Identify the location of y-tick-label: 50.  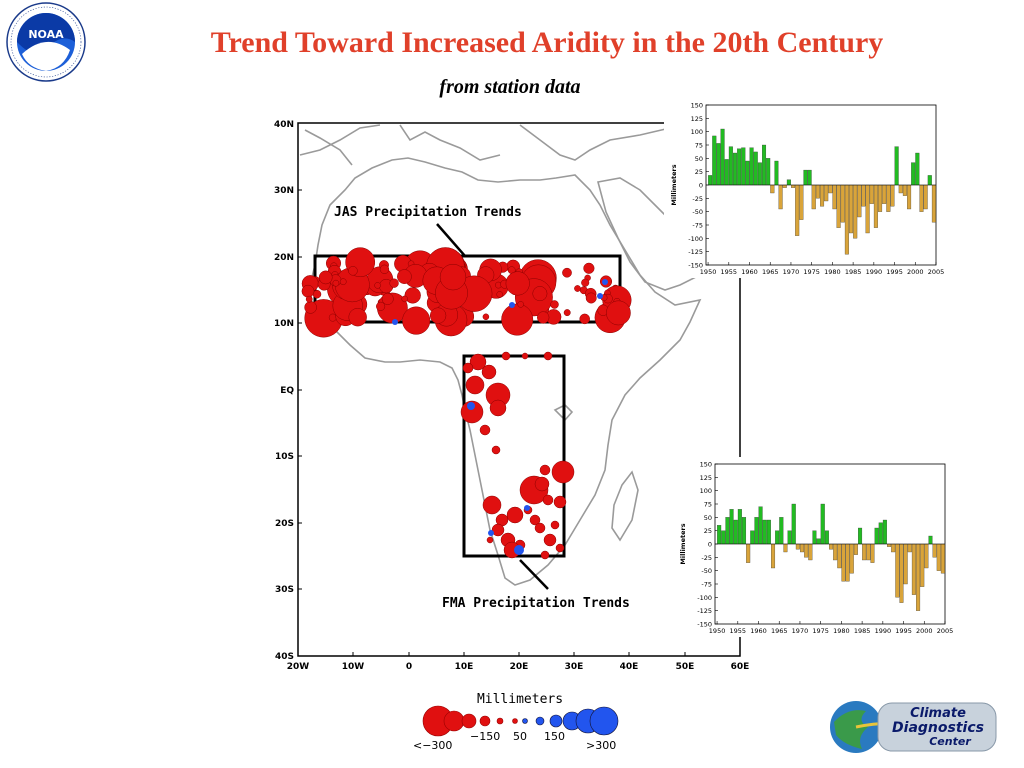
(699, 159).